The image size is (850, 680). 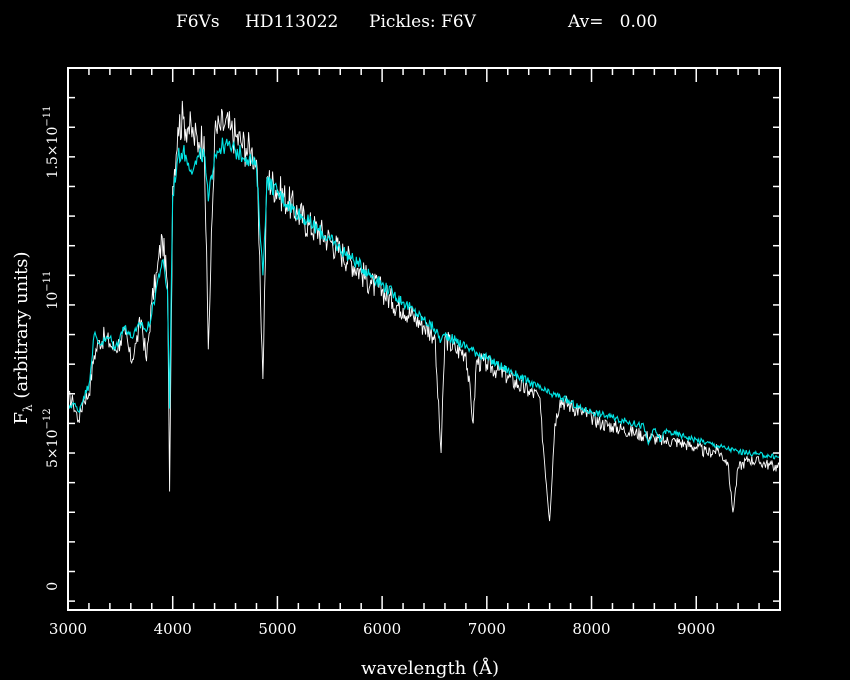 What do you see at coordinates (696, 629) in the screenshot?
I see `x-tick-label: 9000` at bounding box center [696, 629].